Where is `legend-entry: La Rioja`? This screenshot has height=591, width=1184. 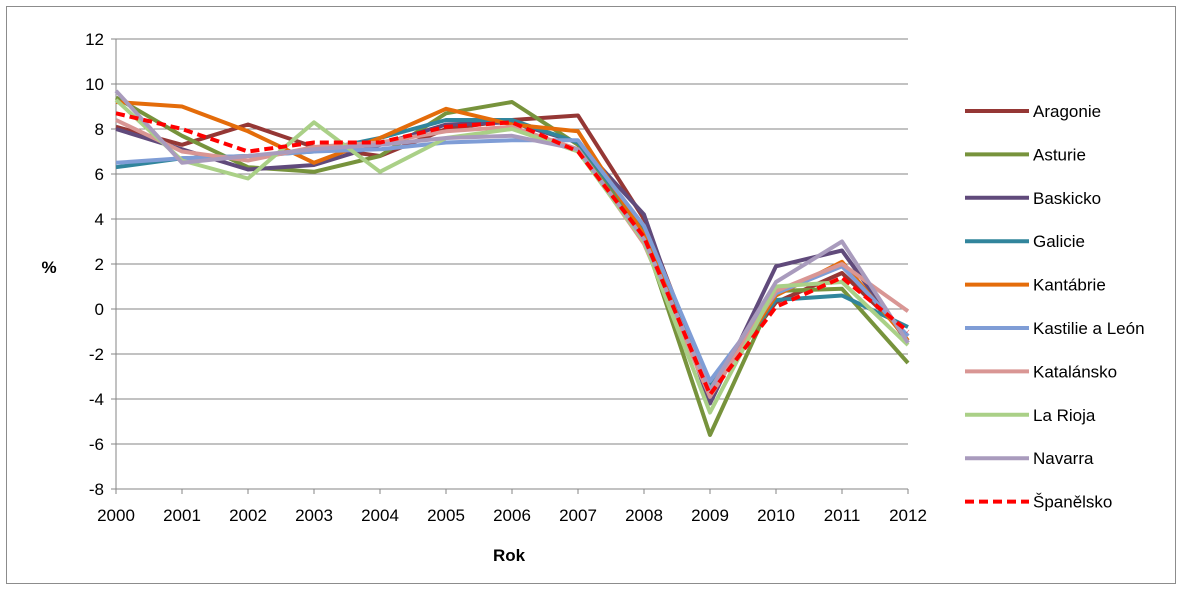 legend-entry: La Rioja is located at coordinates (1030, 415).